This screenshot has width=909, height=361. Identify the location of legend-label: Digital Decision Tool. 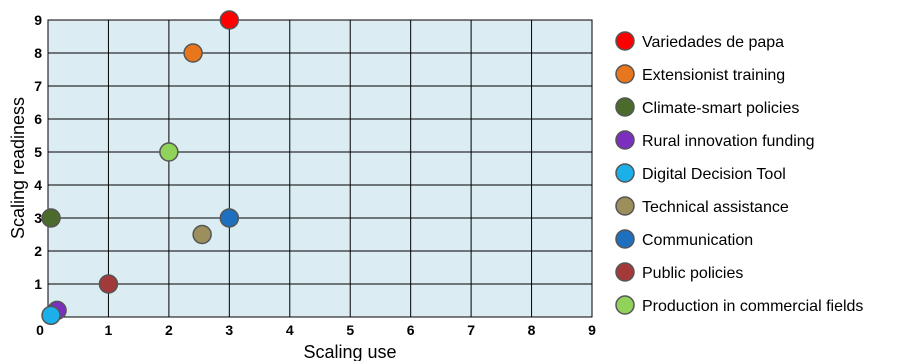
(714, 174).